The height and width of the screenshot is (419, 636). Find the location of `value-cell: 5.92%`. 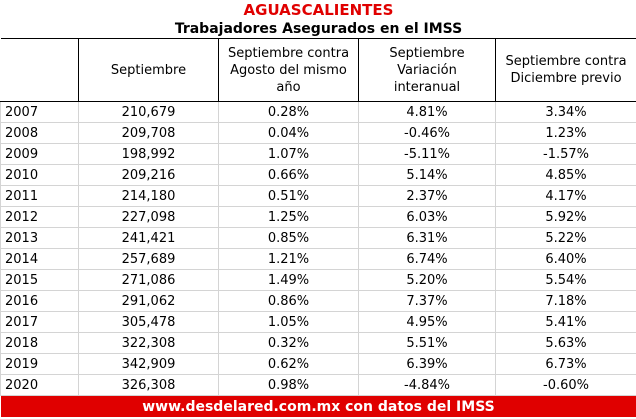

value-cell: 5.92% is located at coordinates (565, 217).